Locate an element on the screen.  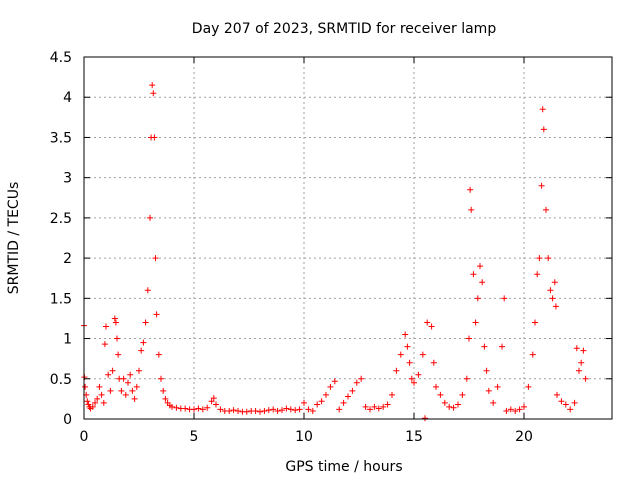
y-tick-label: 1 is located at coordinates (67, 340).